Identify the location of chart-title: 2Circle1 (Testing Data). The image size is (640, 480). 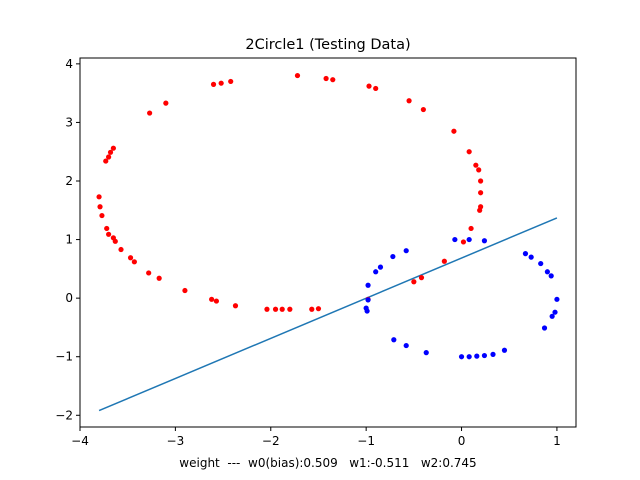
(327, 45).